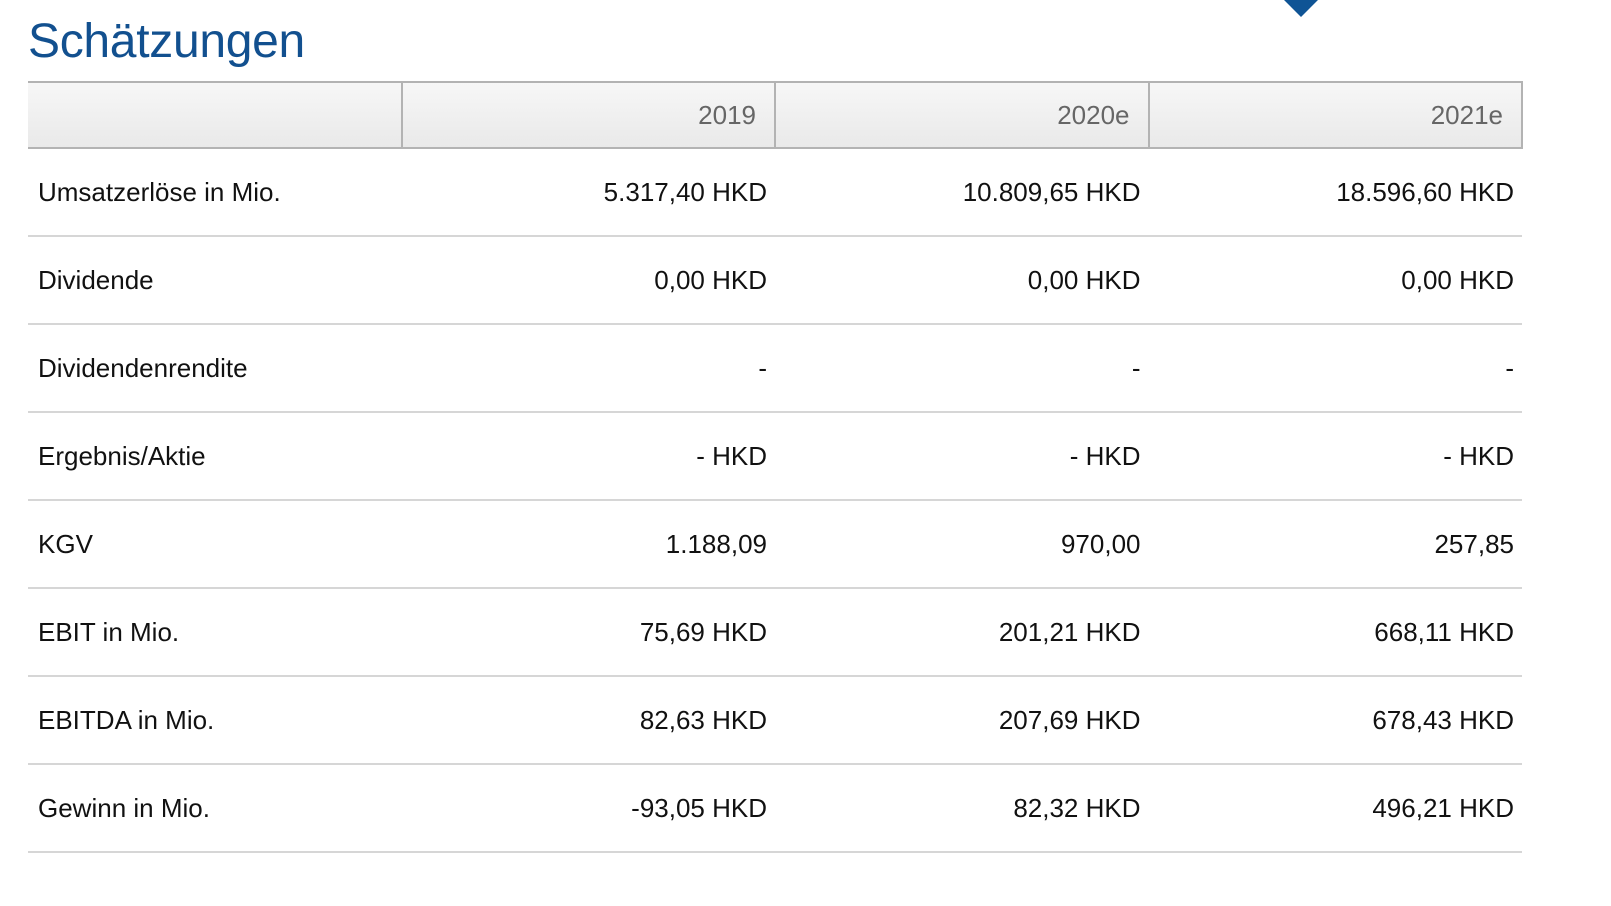 The image size is (1611, 906). What do you see at coordinates (215, 192) in the screenshot?
I see `row-label: Umsatzerlöse in Mio.` at bounding box center [215, 192].